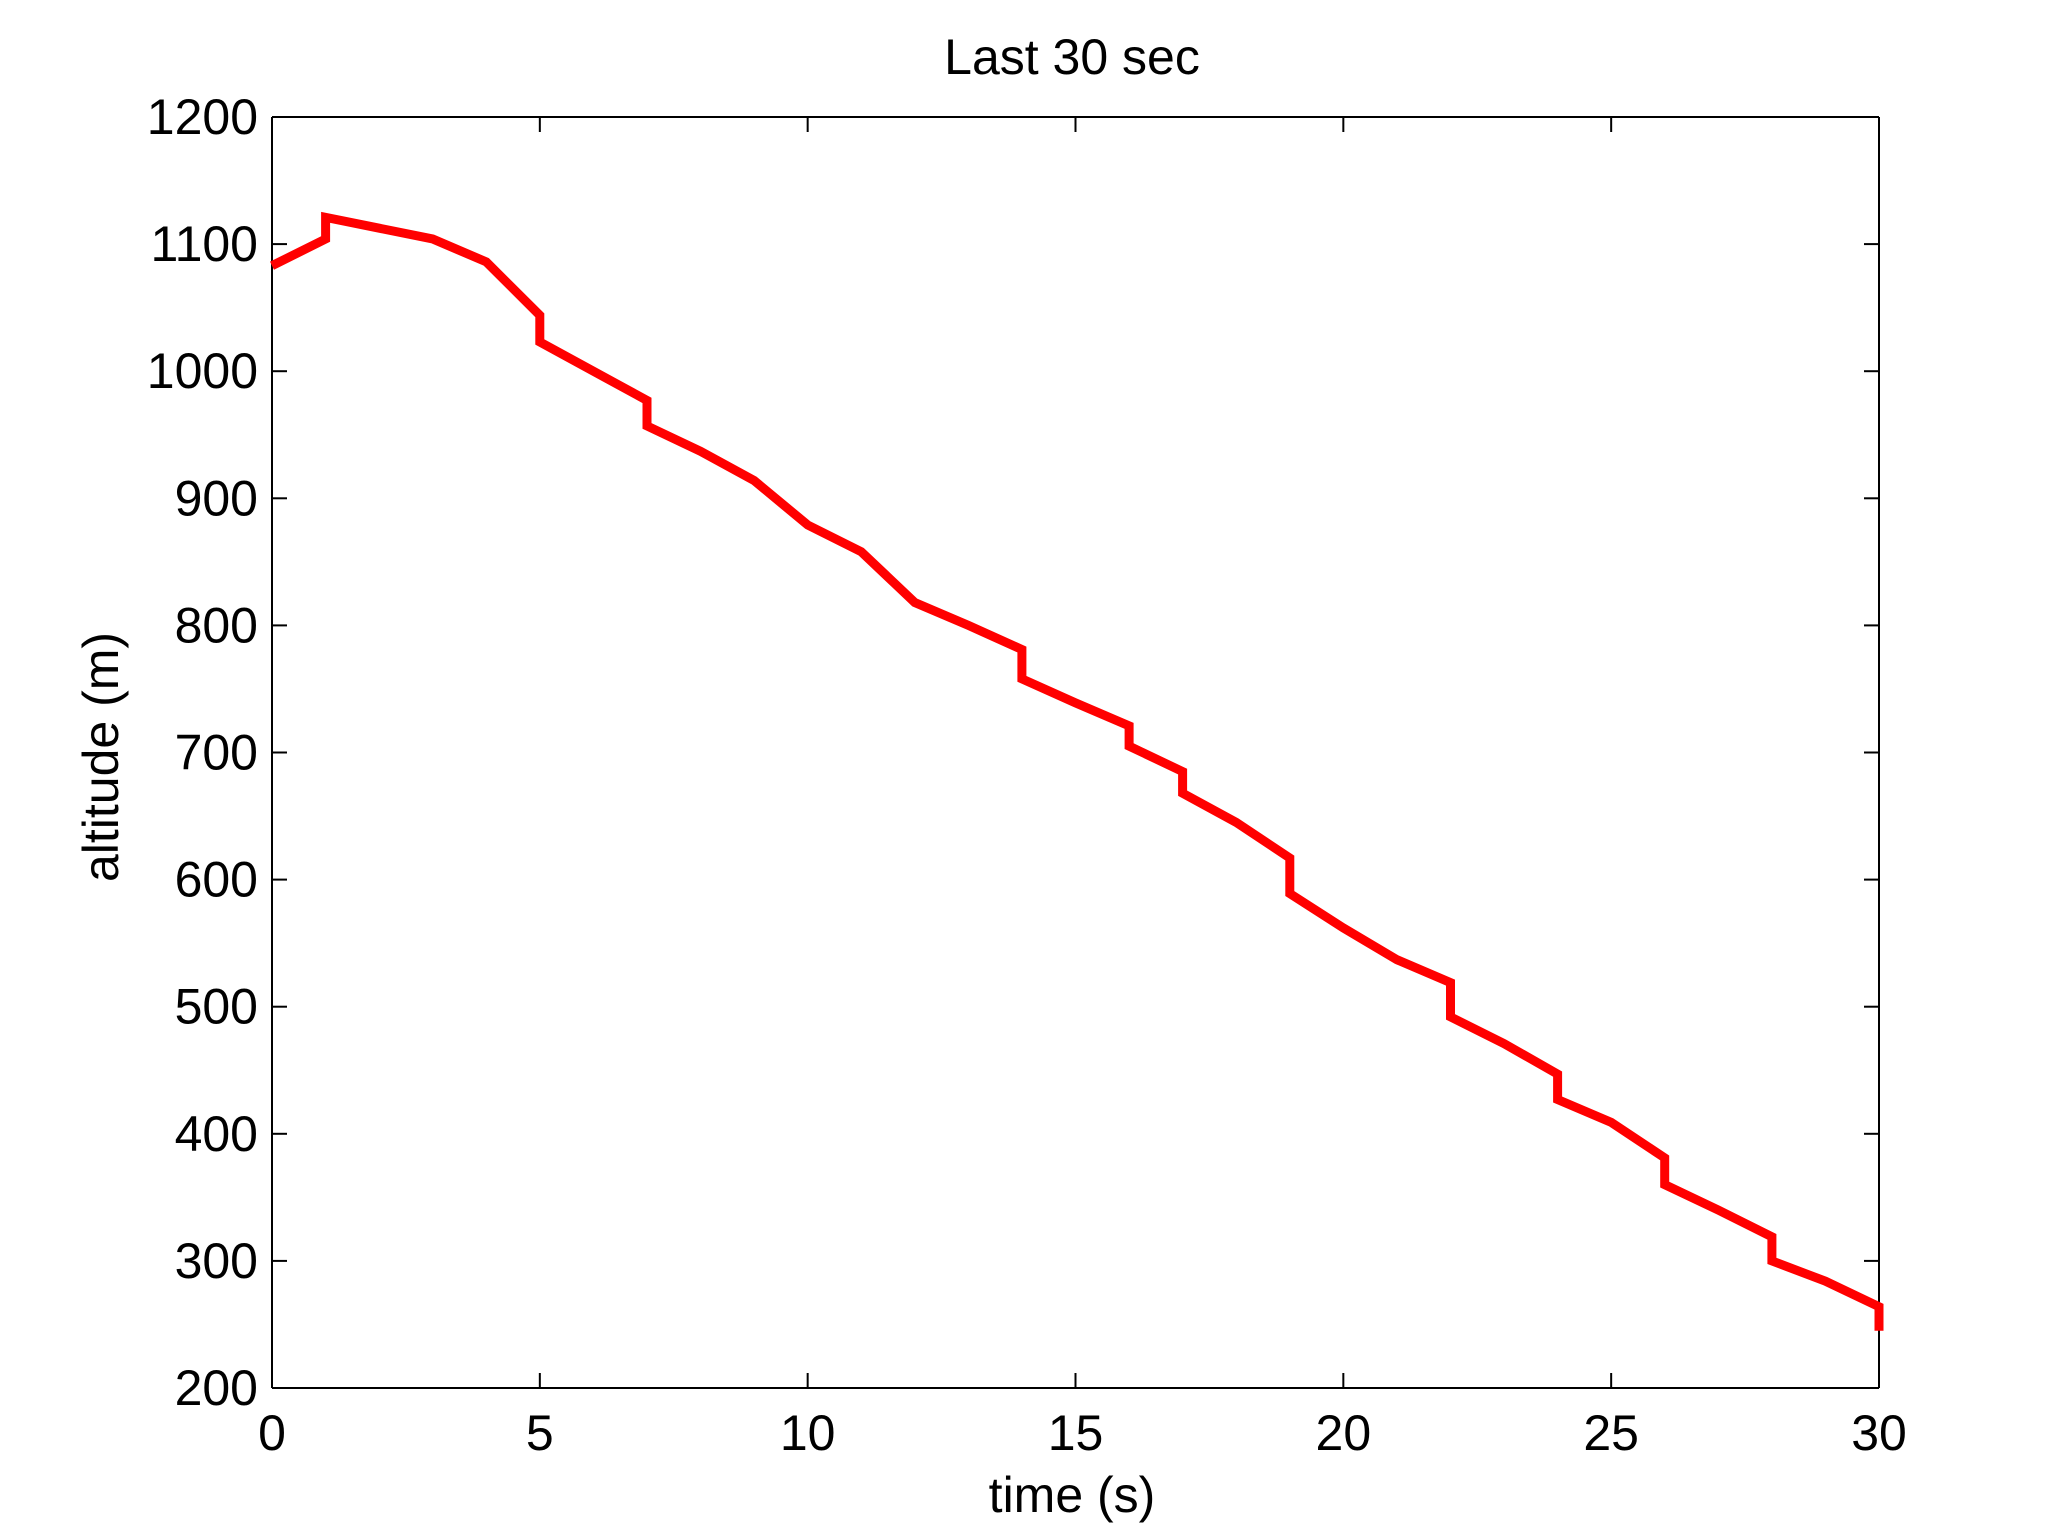 This screenshot has width=2050, height=1537. What do you see at coordinates (1072, 57) in the screenshot?
I see `chart-title: Last 30 sec` at bounding box center [1072, 57].